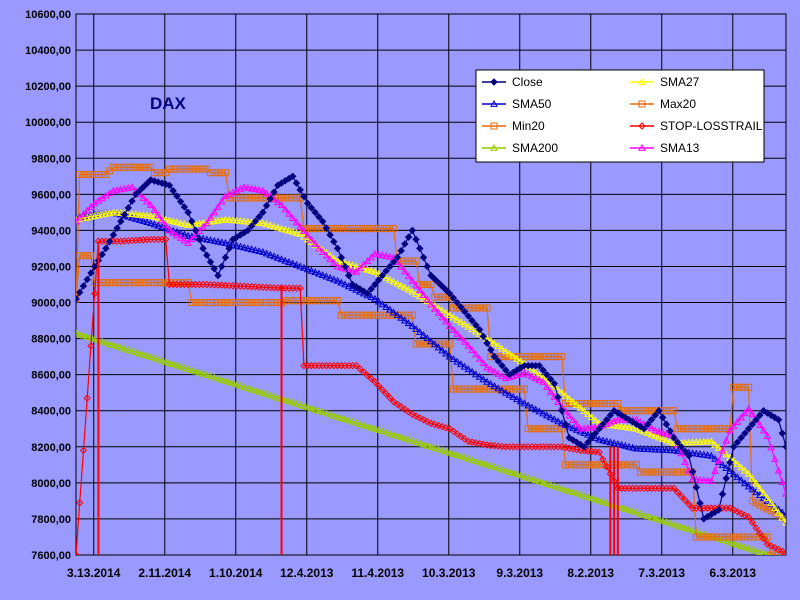 The height and width of the screenshot is (605, 800). What do you see at coordinates (377, 573) in the screenshot?
I see `x-tick-label: 11.4.2013` at bounding box center [377, 573].